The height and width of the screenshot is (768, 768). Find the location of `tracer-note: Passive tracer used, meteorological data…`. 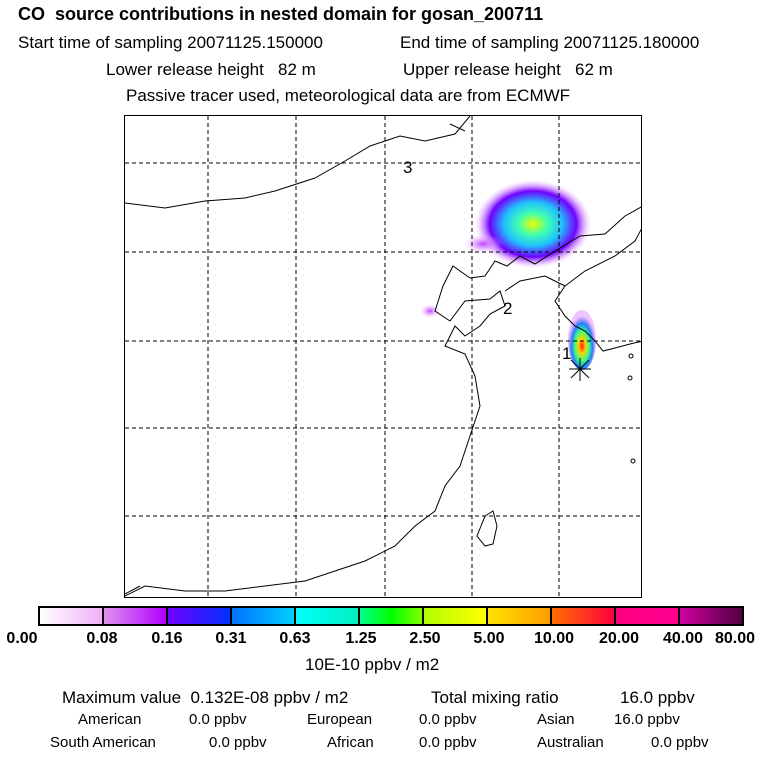

tracer-note: Passive tracer used, meteorological data… is located at coordinates (348, 95).